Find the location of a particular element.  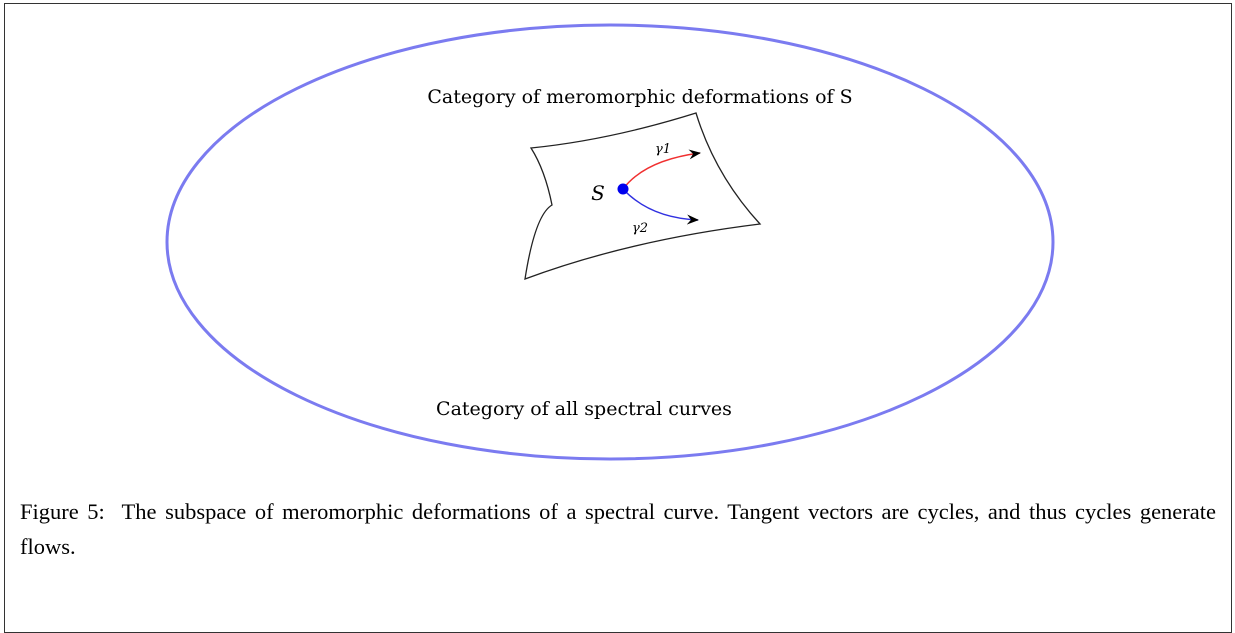

caption-label: Figure 5: is located at coordinates (62, 511).